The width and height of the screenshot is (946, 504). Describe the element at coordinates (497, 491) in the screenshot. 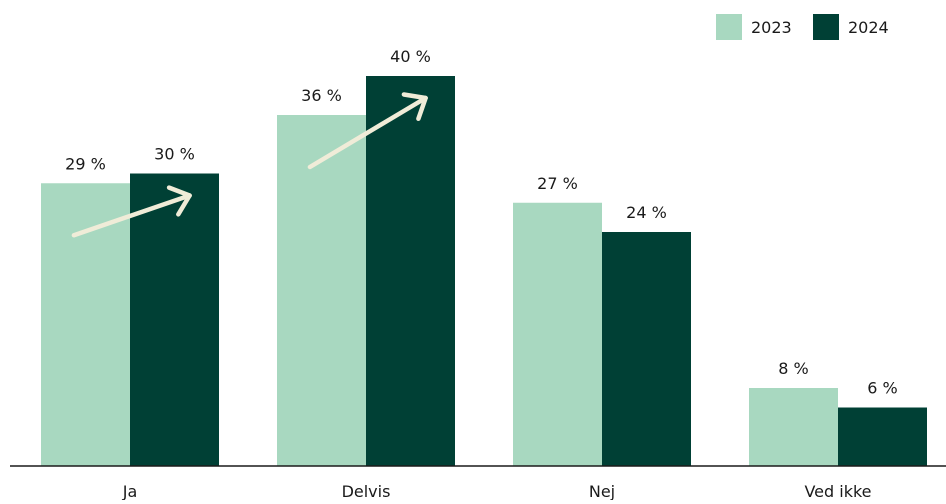

I see `x-tick-labels-group: Ja Delvis Nej Ved ikke` at that location.